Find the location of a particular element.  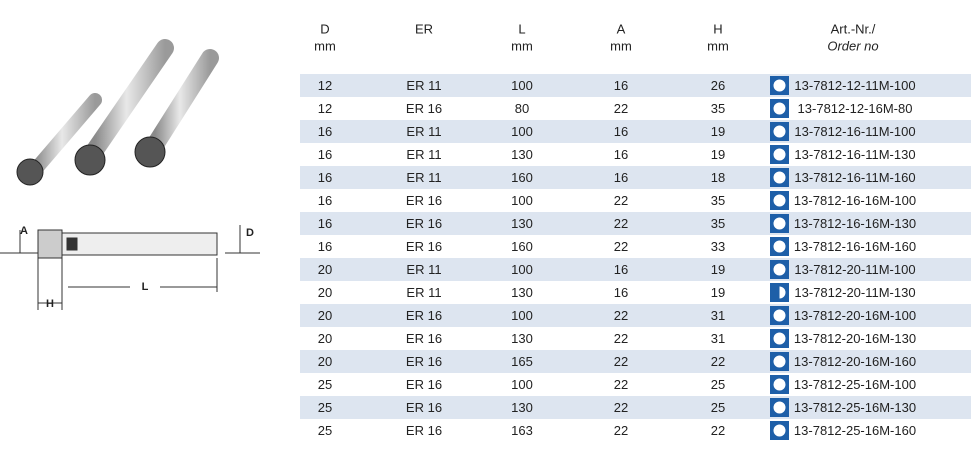

cell: 13-7812-20-16M-160 is located at coordinates (855, 361).